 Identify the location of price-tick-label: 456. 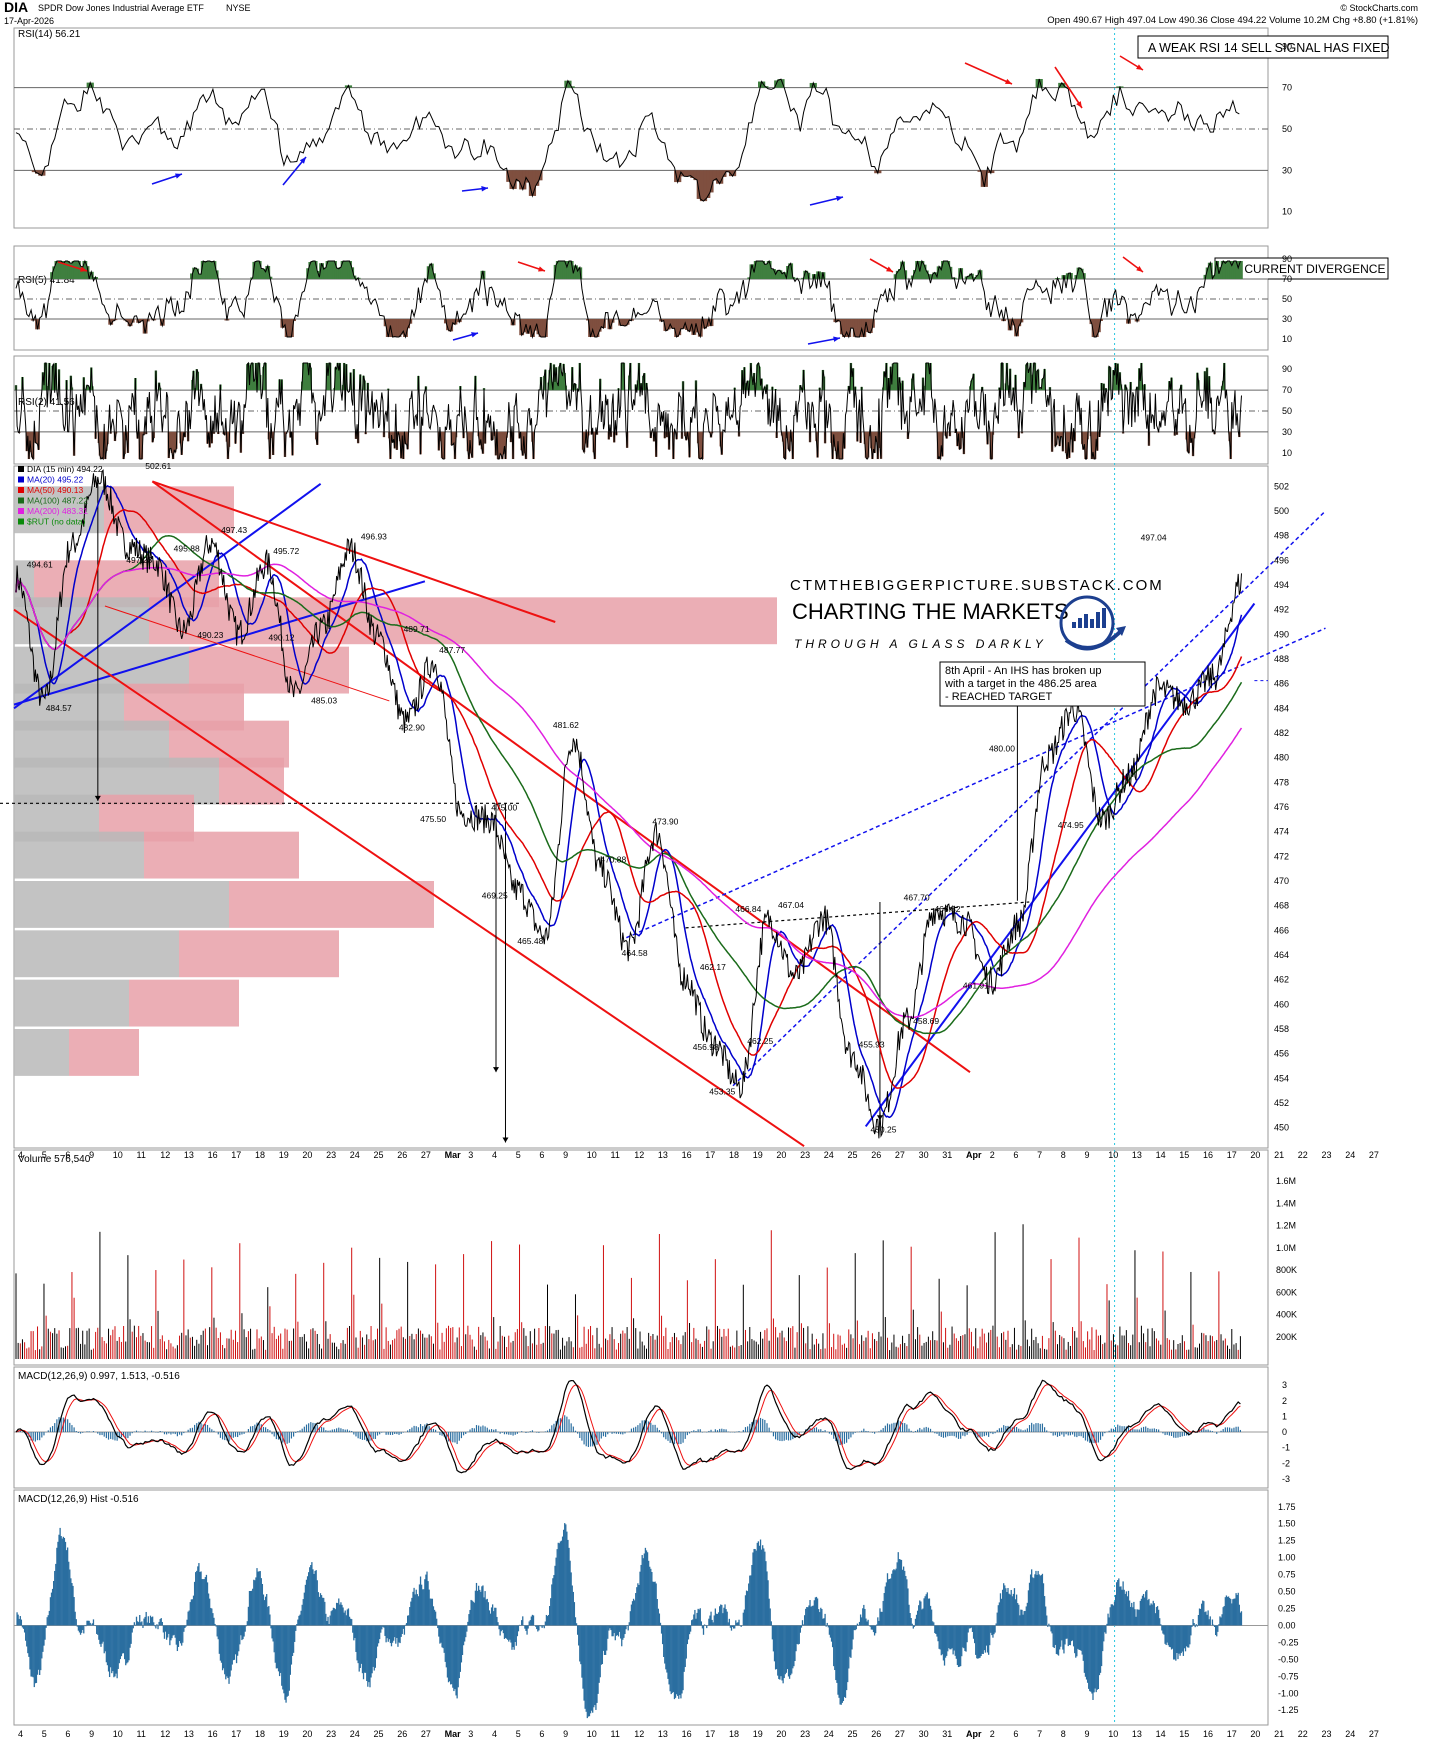
(1281, 1054).